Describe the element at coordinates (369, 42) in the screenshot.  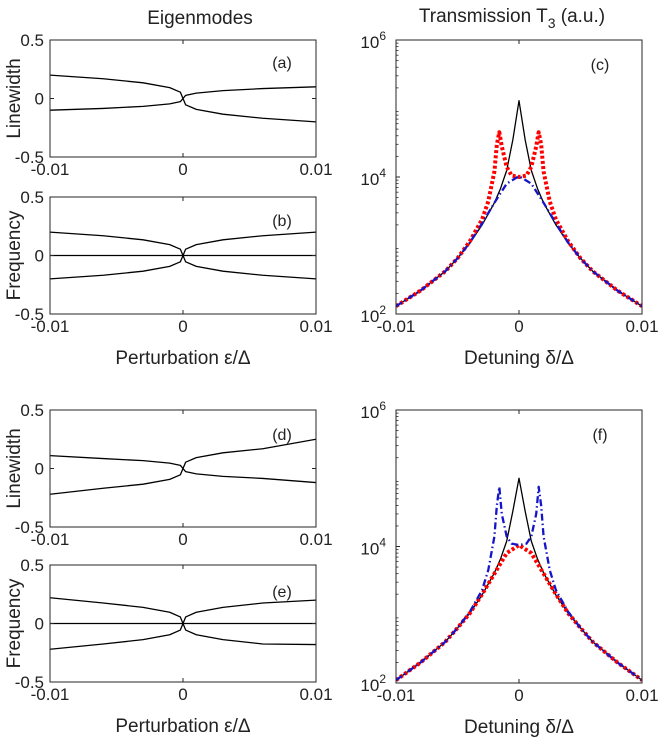
I see `y-tick-base-c-0: 10` at that location.